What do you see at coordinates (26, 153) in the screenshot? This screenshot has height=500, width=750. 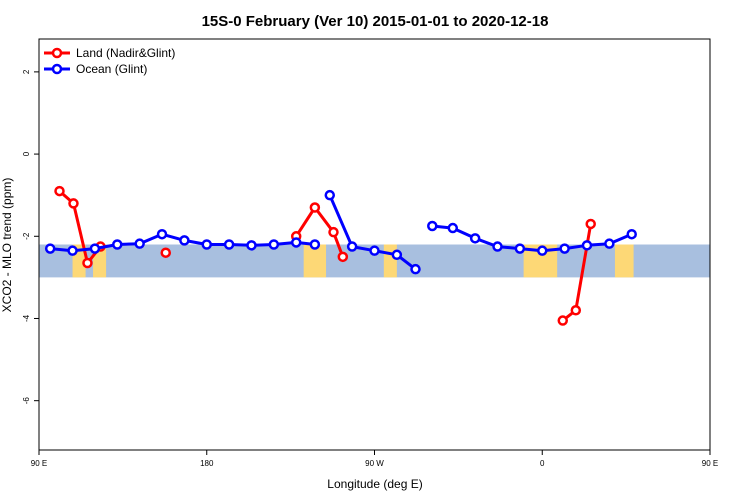 I see `y-tick-label: 0` at bounding box center [26, 153].